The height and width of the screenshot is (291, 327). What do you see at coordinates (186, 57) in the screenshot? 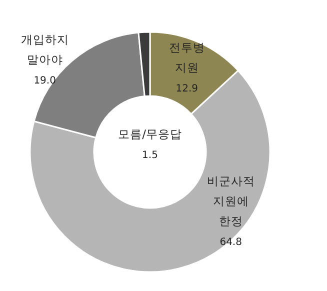
I see `slice-label: 전투병 지원` at bounding box center [186, 57].